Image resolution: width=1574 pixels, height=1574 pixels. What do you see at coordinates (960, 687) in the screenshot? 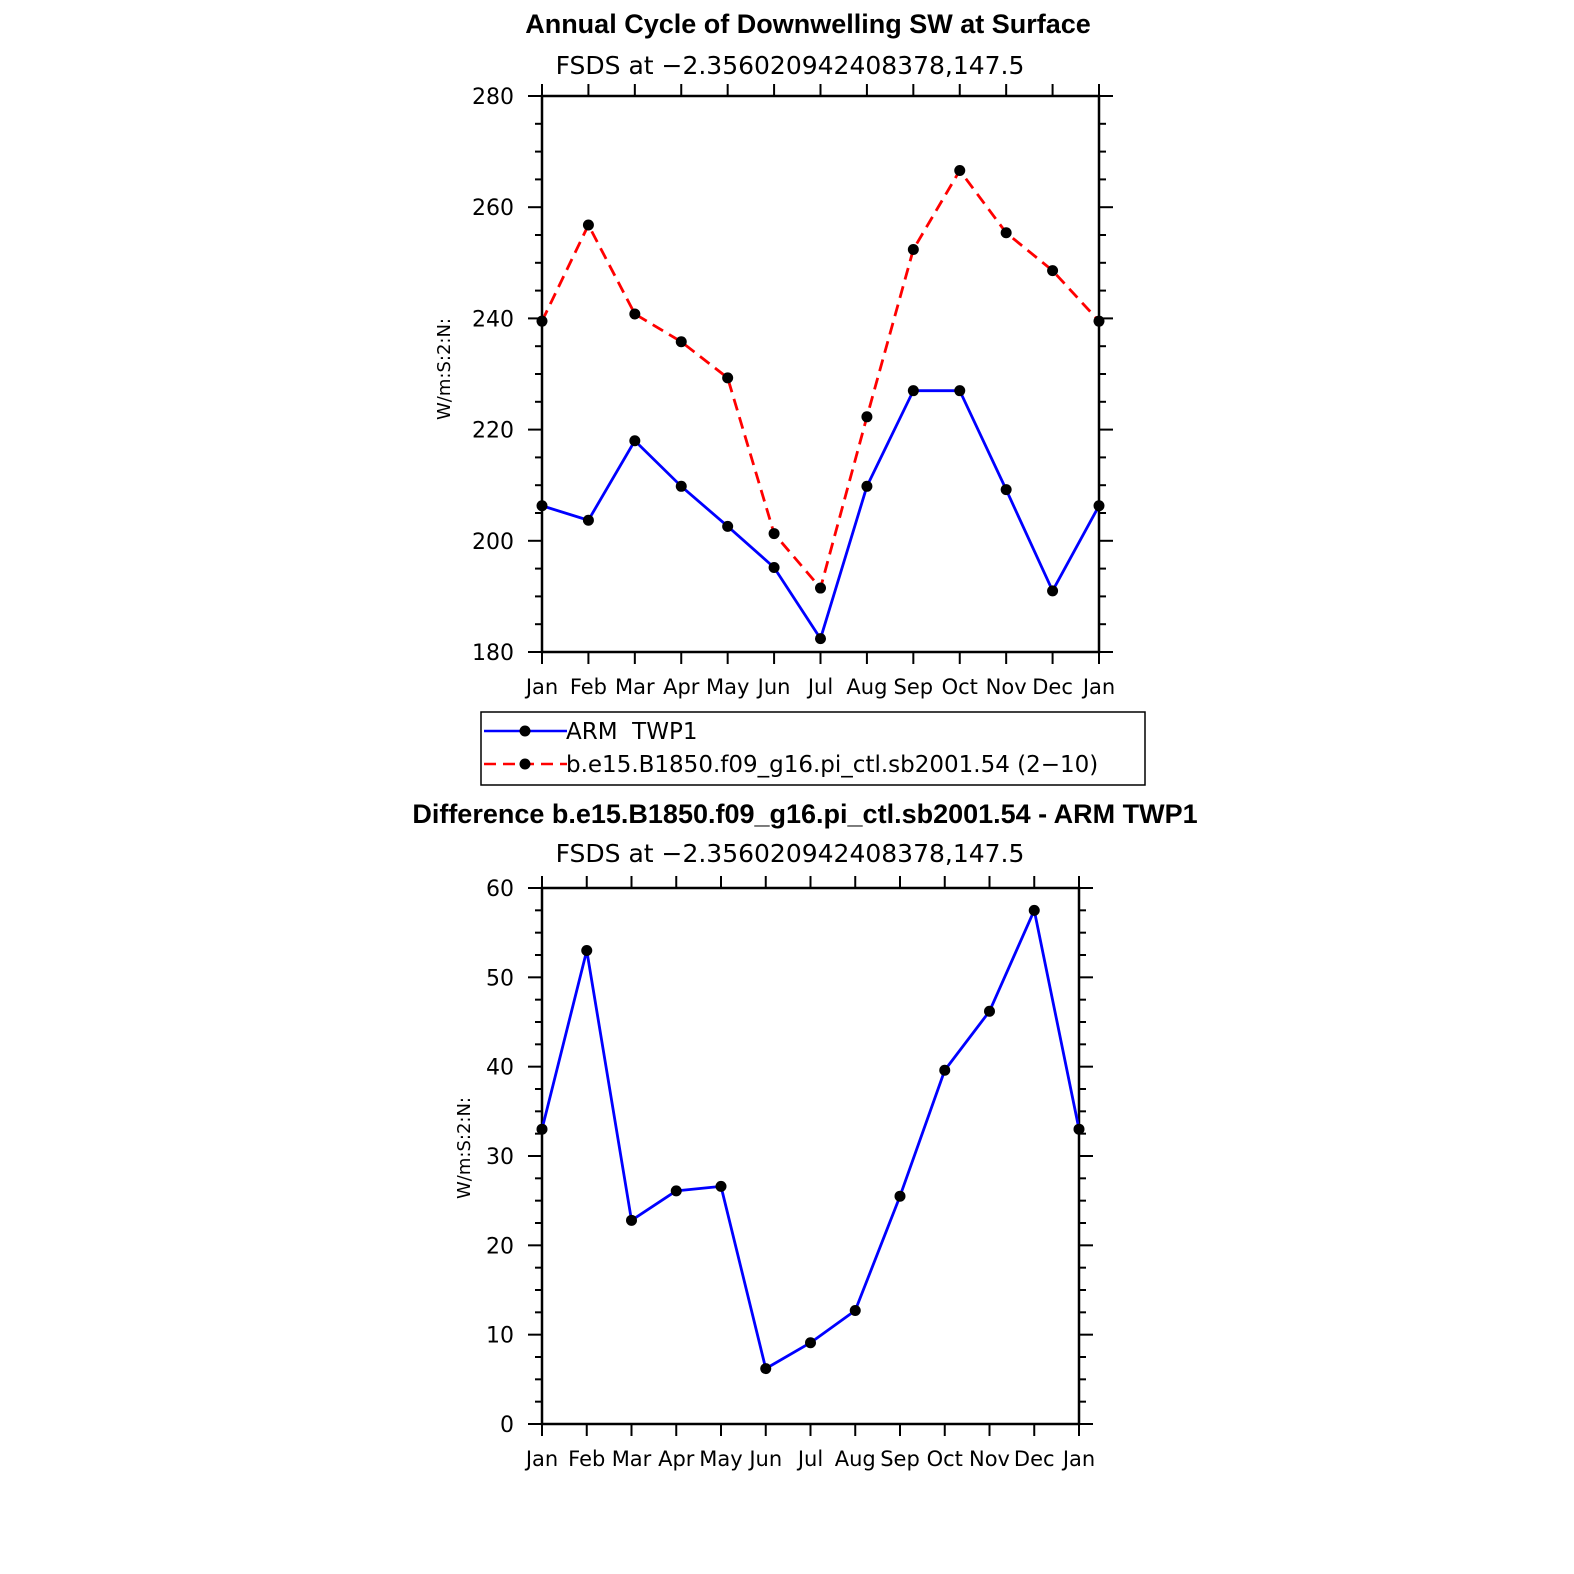
I see `chart-1-x-tick-label: Oct` at bounding box center [960, 687].